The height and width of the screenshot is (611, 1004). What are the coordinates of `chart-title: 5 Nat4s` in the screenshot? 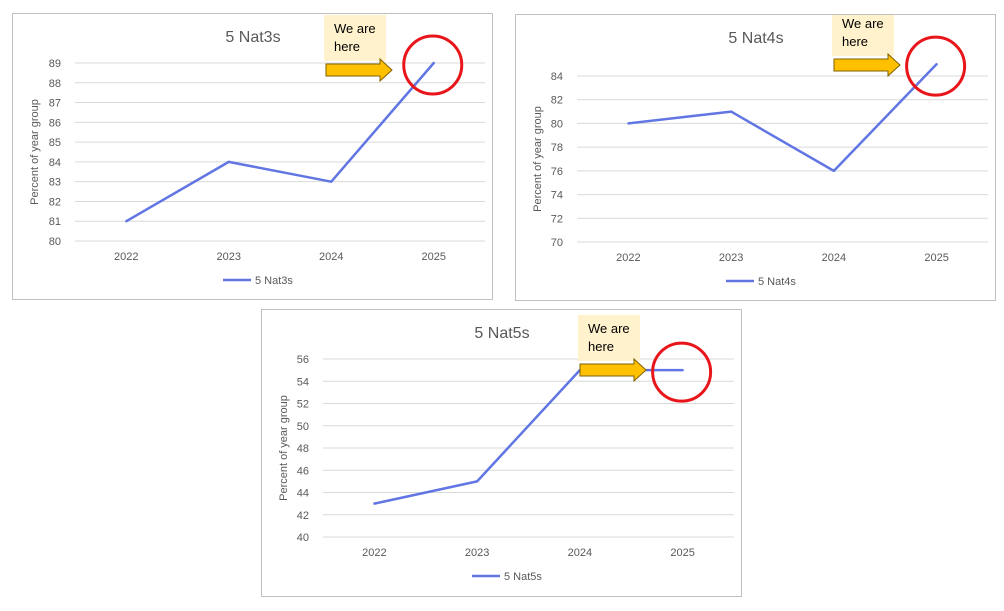 It's located at (755, 38).